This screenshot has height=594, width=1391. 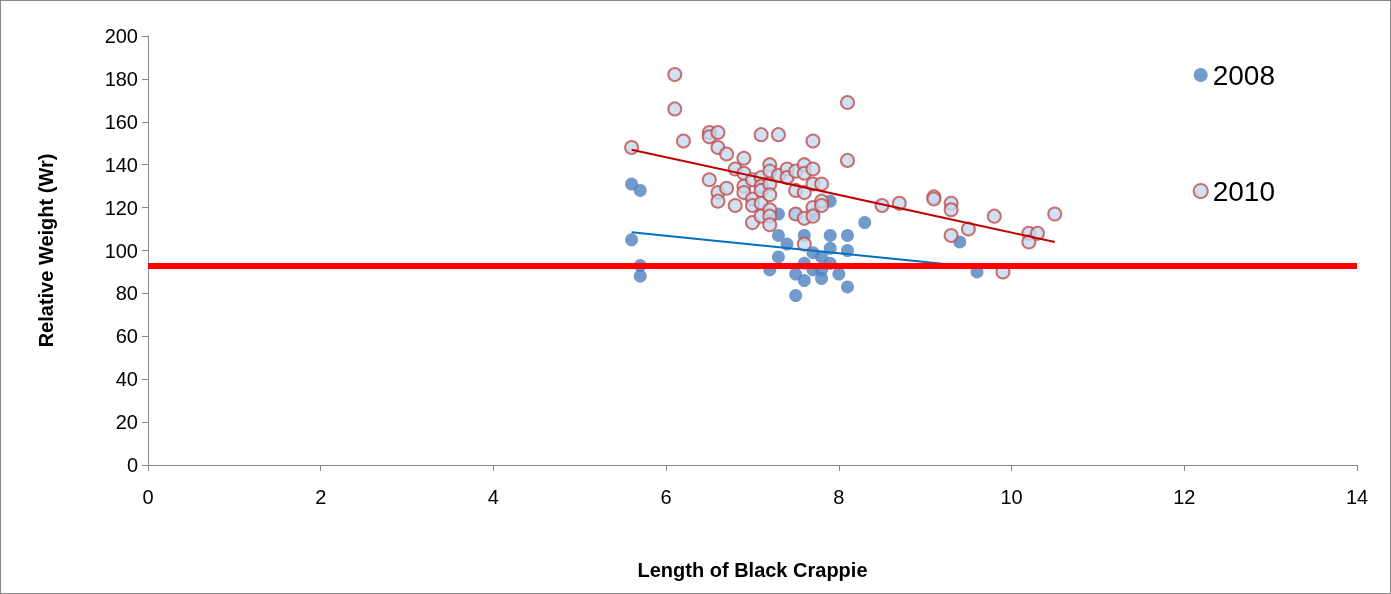 I want to click on y-tick-label: 60, so click(x=126, y=336).